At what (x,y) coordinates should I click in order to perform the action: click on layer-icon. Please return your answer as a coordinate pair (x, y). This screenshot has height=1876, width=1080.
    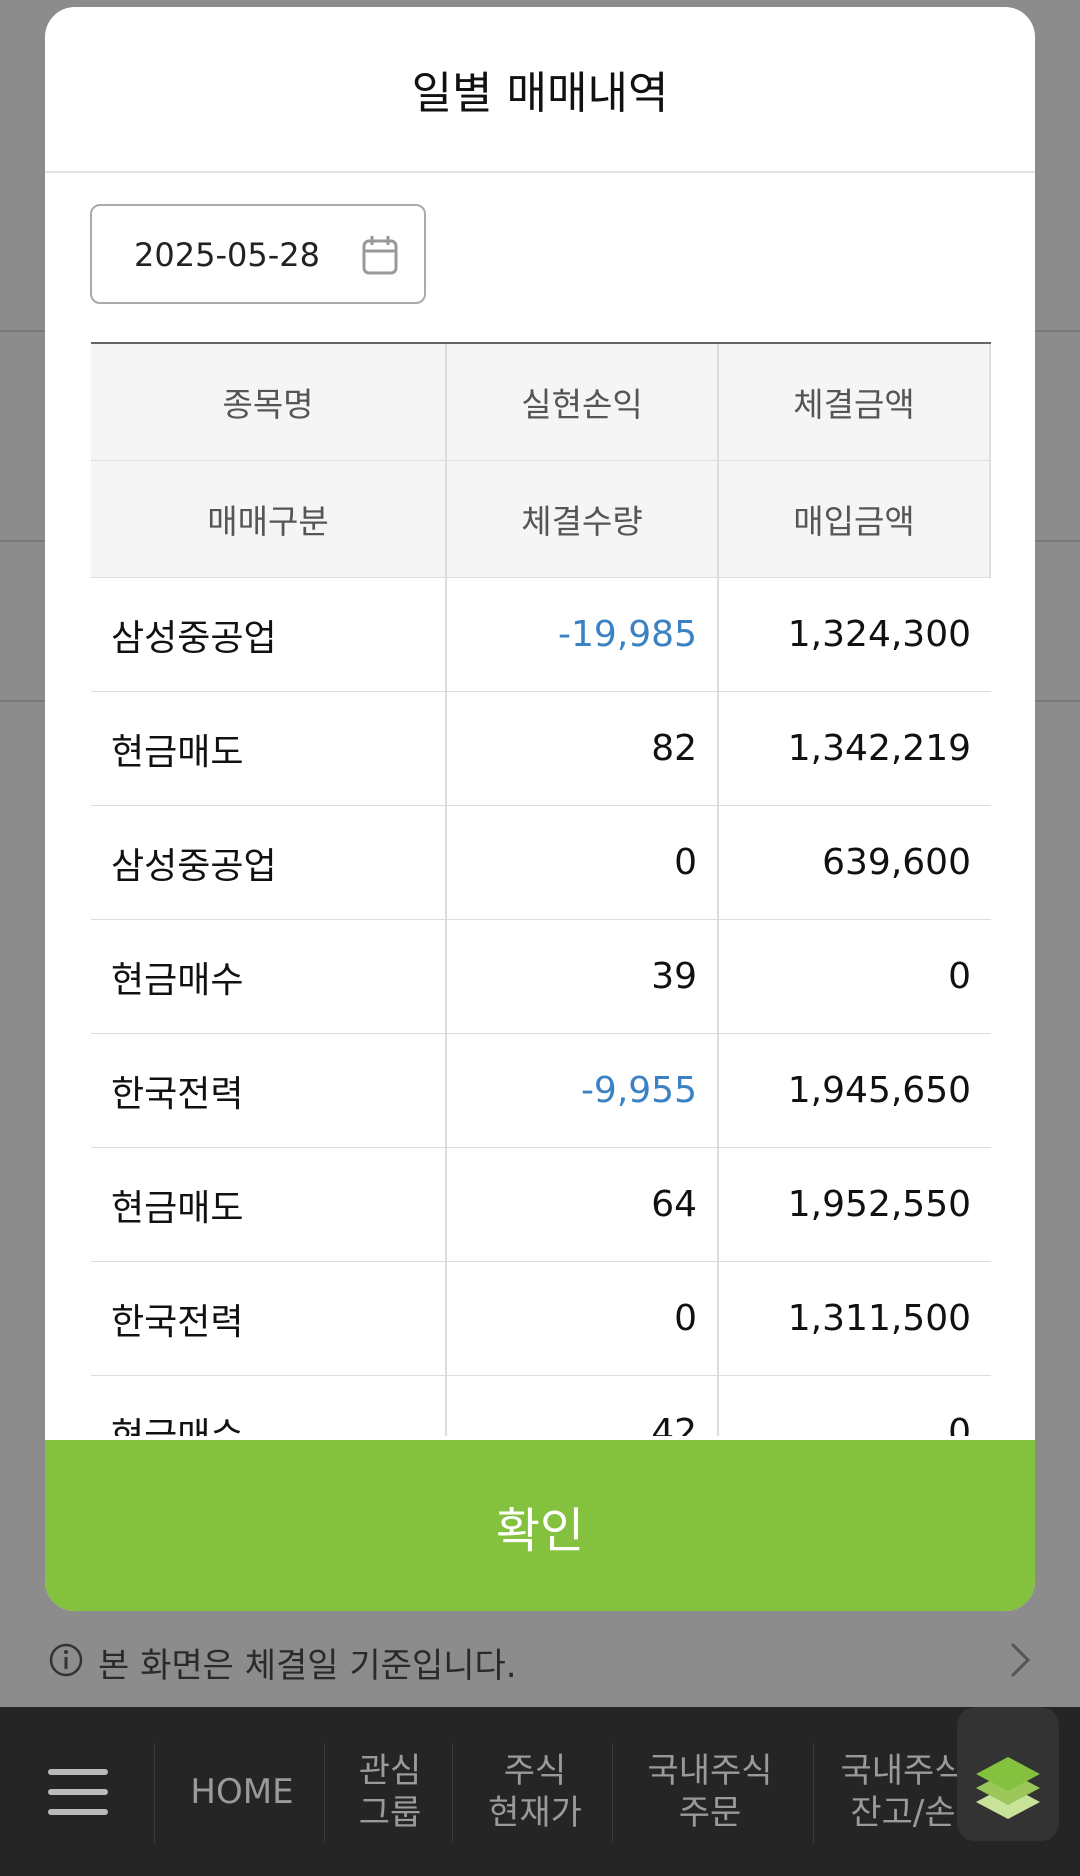
    Looking at the image, I should click on (1008, 1788).